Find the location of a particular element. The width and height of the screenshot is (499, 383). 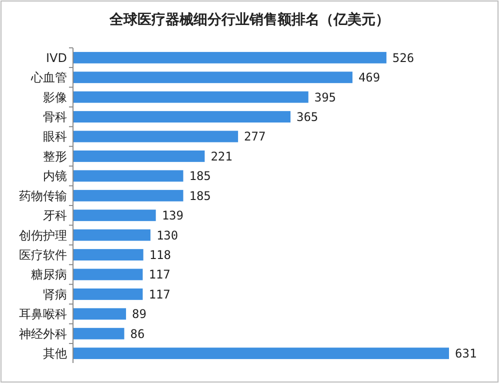

data-label: 526 is located at coordinates (403, 57).